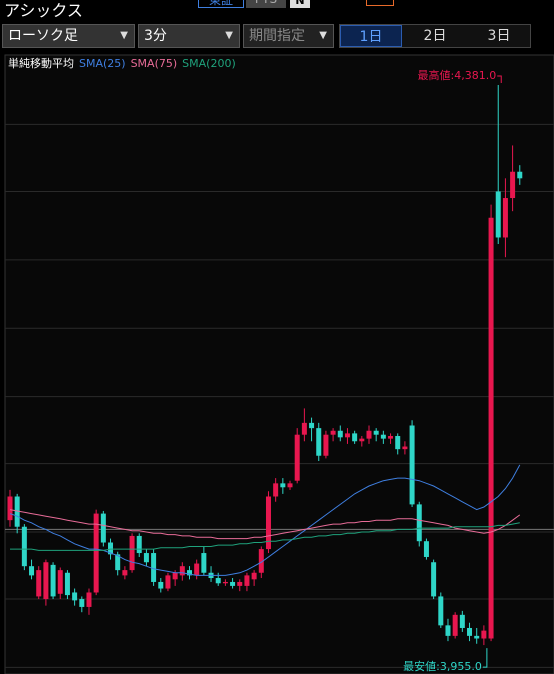  I want to click on period-select: 期間指定, so click(288, 36).